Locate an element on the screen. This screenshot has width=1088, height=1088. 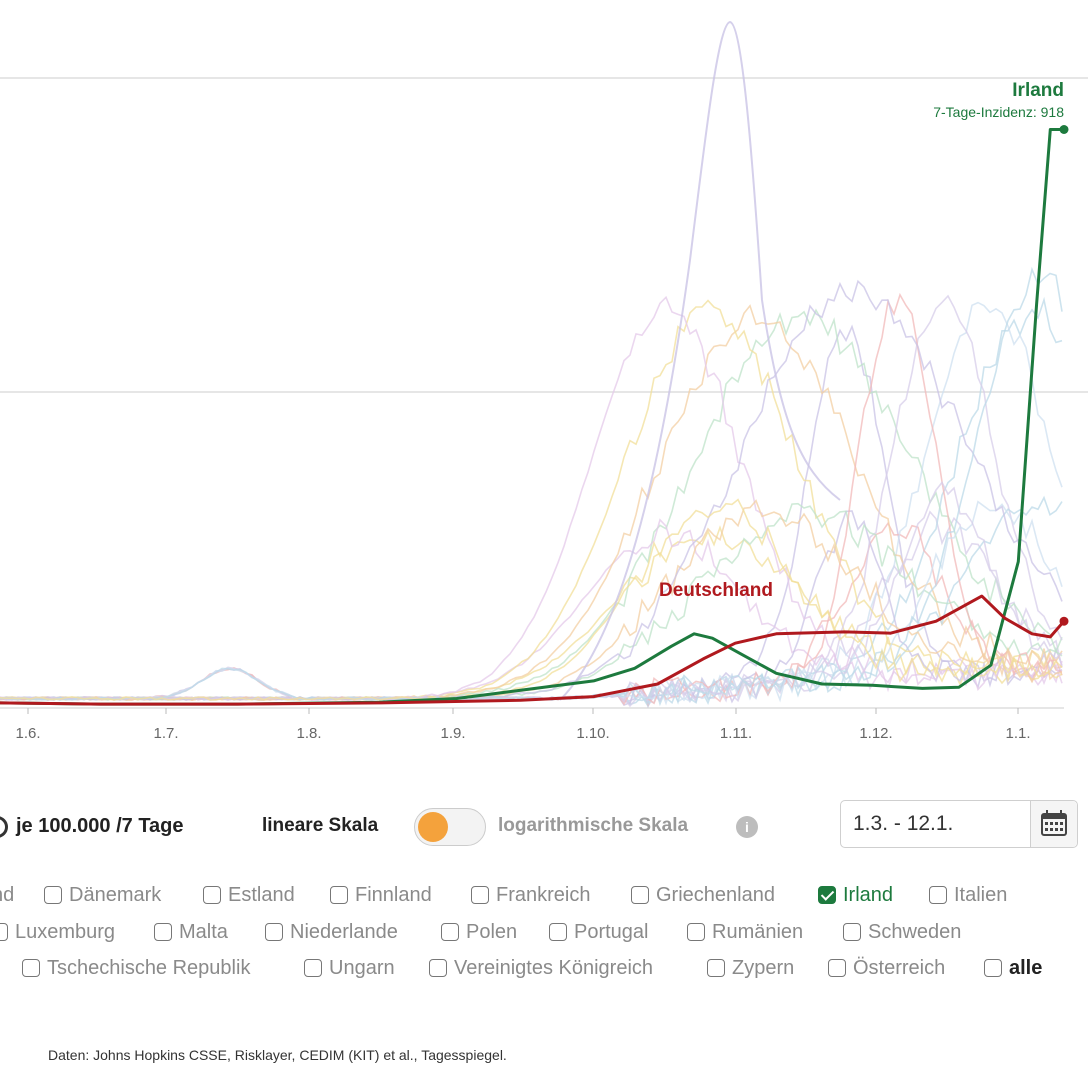
x-axis: 1.6. 1.7. 1.8. 1.9. 1.10. 1.11. 1.12. 1.1. is located at coordinates (523, 725).